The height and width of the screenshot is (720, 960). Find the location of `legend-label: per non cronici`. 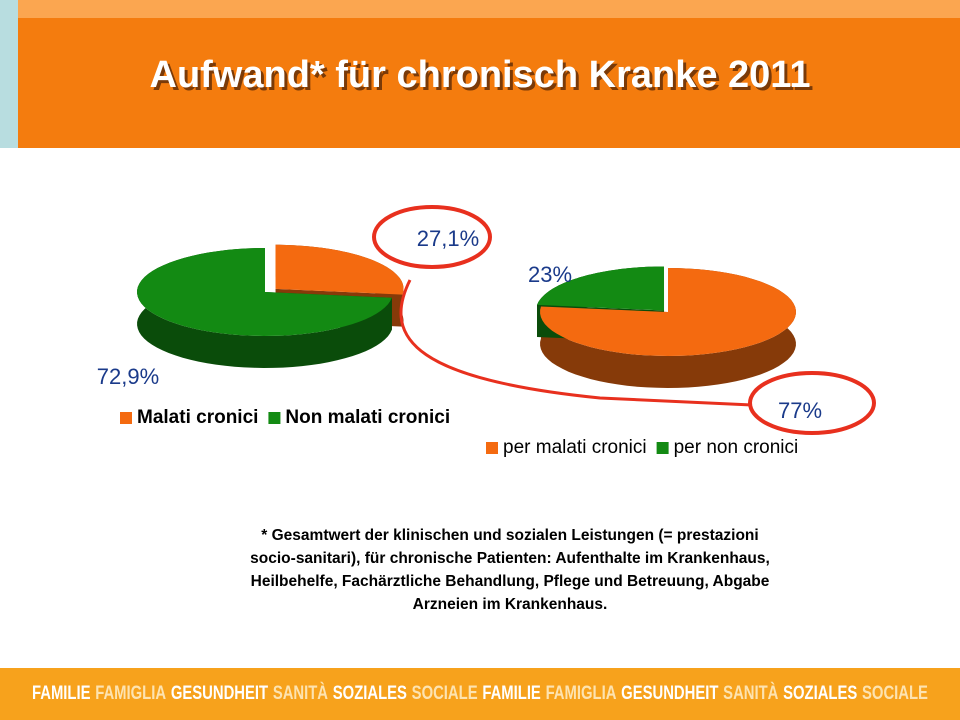

legend-label: per non cronici is located at coordinates (736, 447).